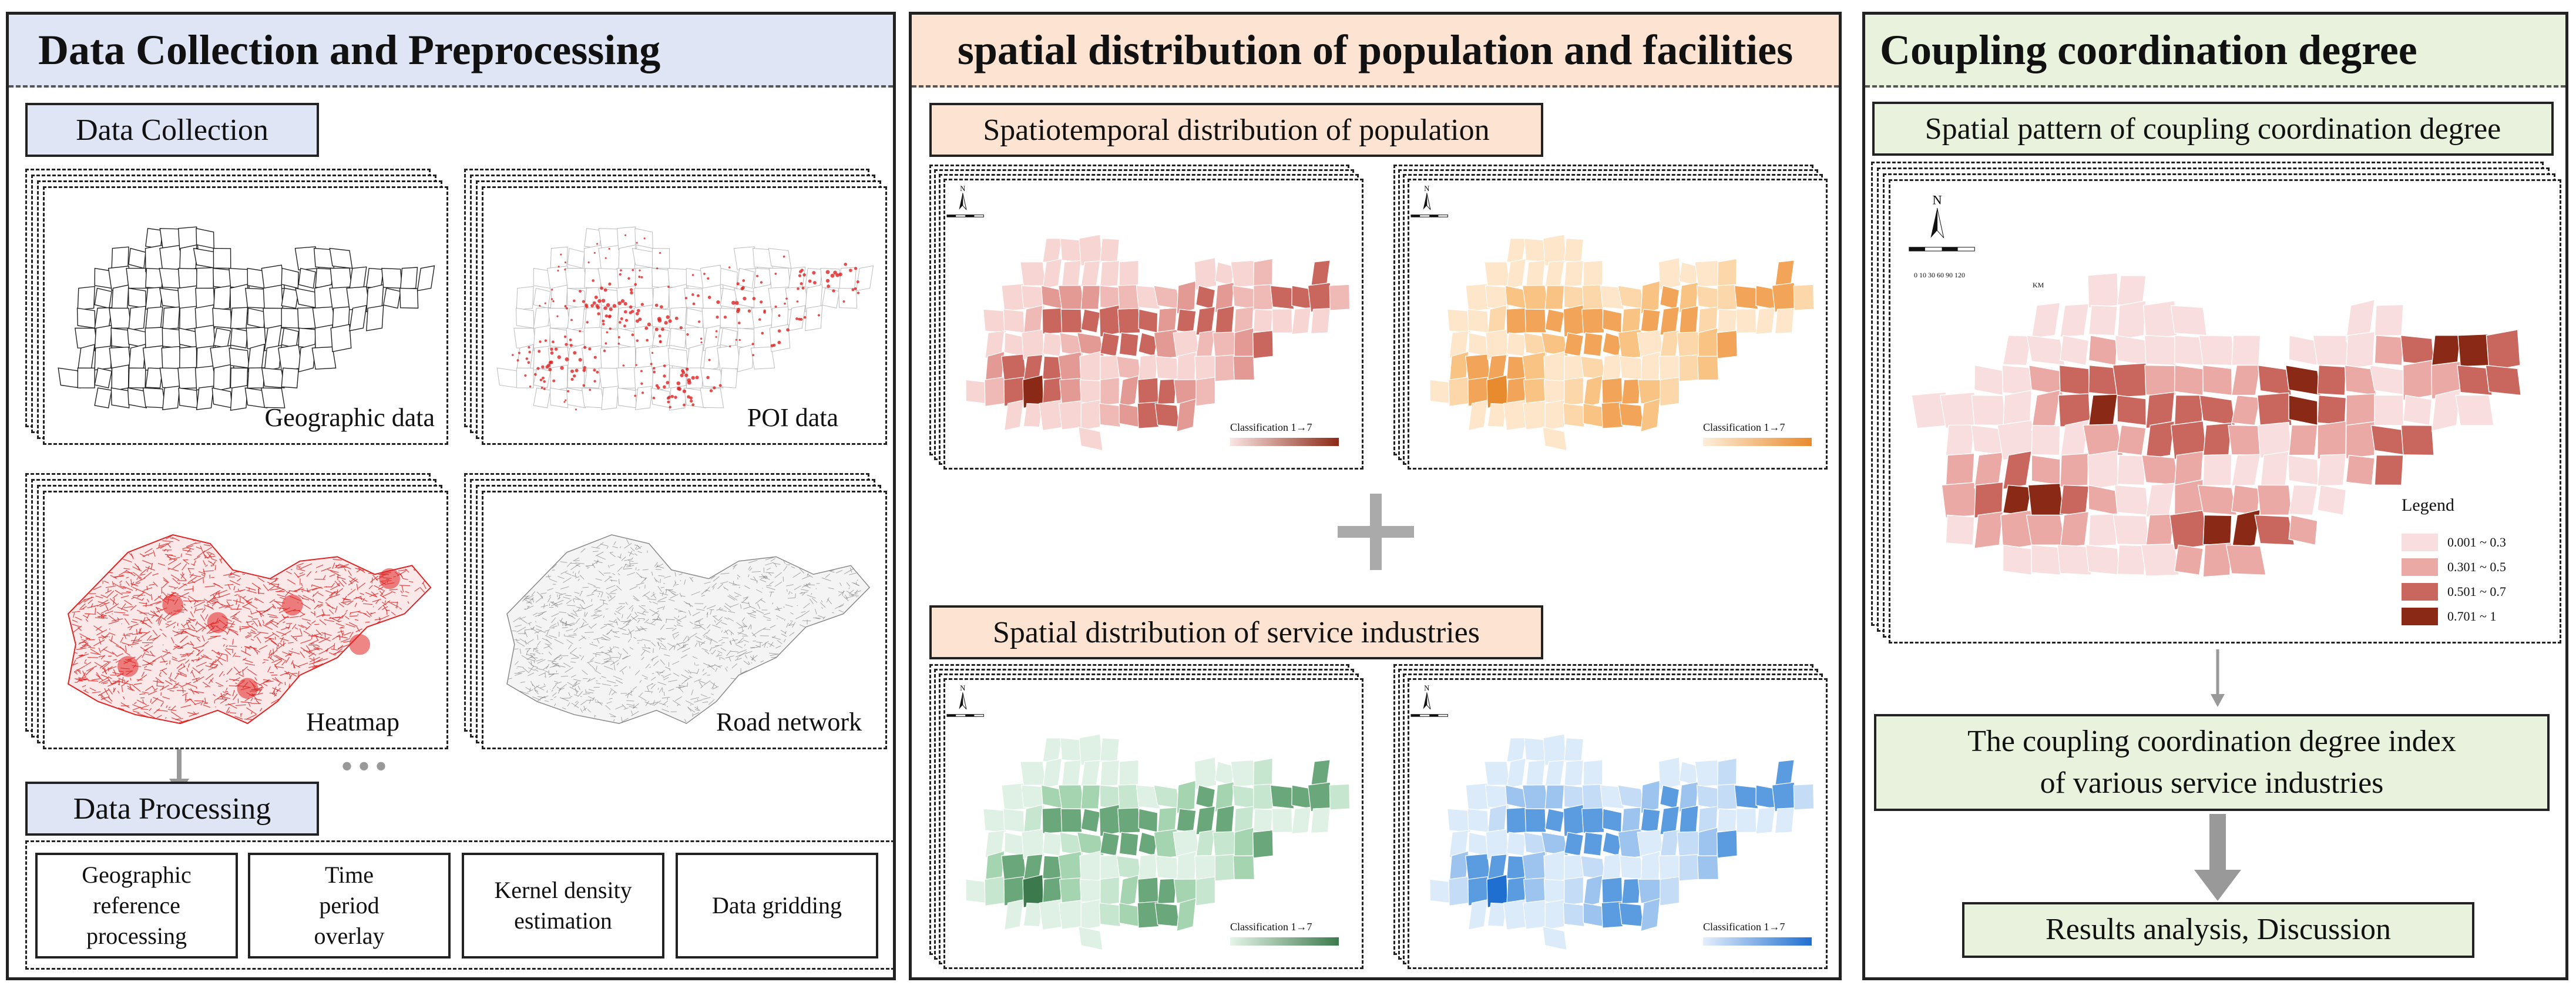  I want to click on heat-spot, so click(128, 666).